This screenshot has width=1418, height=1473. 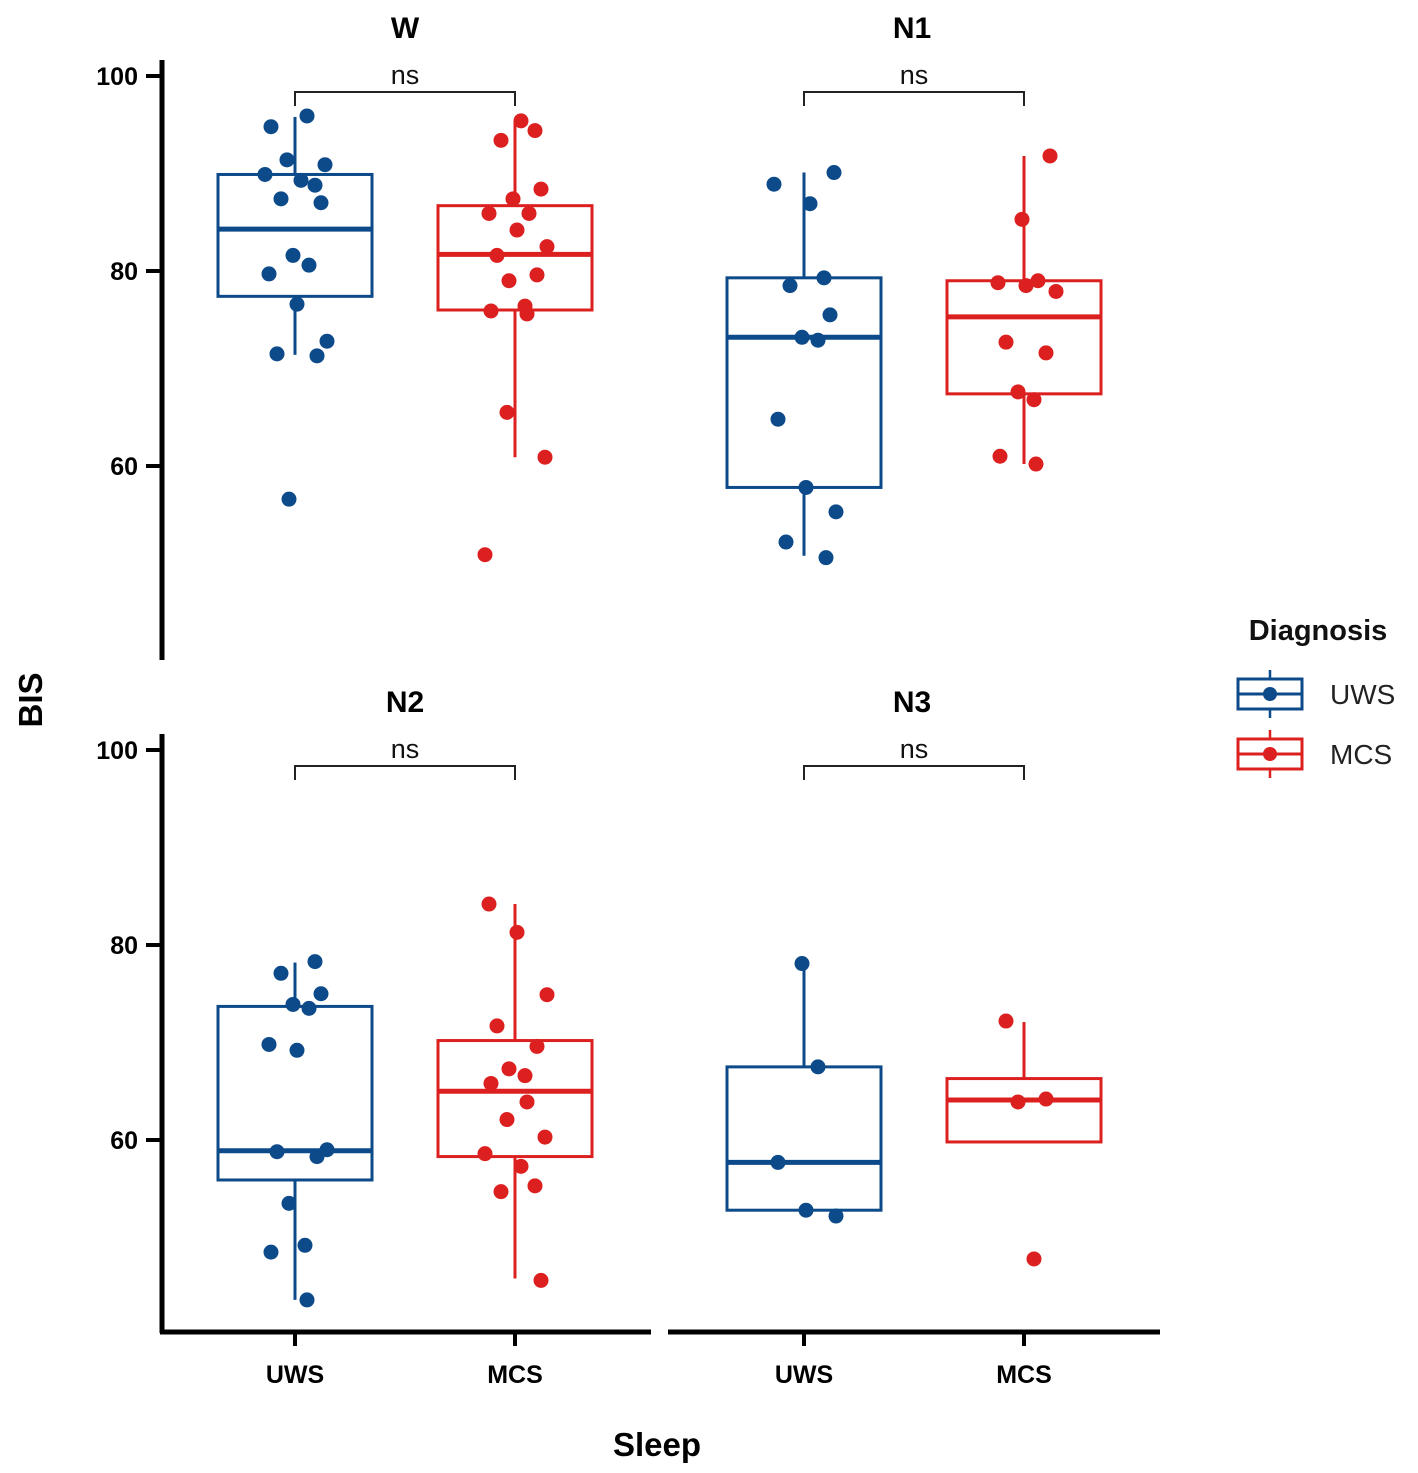 I want to click on legend-item-mcs: MCS, so click(x=1314, y=754).